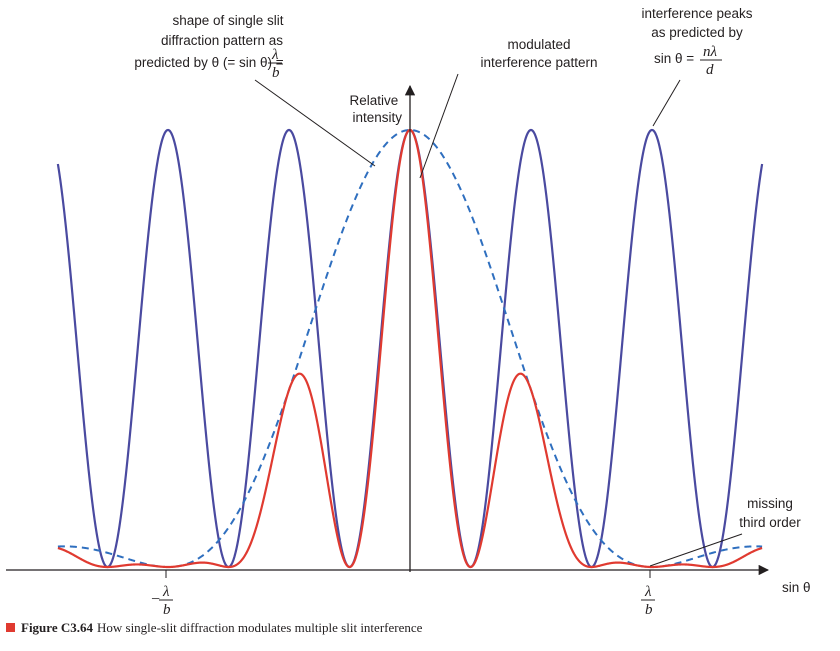  I want to click on y-axis-label: Relative intensity, so click(375, 109).